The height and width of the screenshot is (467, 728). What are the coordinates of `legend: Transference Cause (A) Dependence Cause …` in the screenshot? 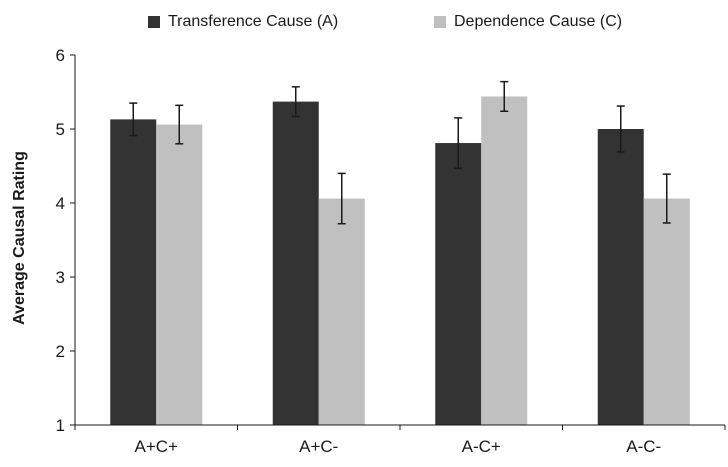 It's located at (364, 24).